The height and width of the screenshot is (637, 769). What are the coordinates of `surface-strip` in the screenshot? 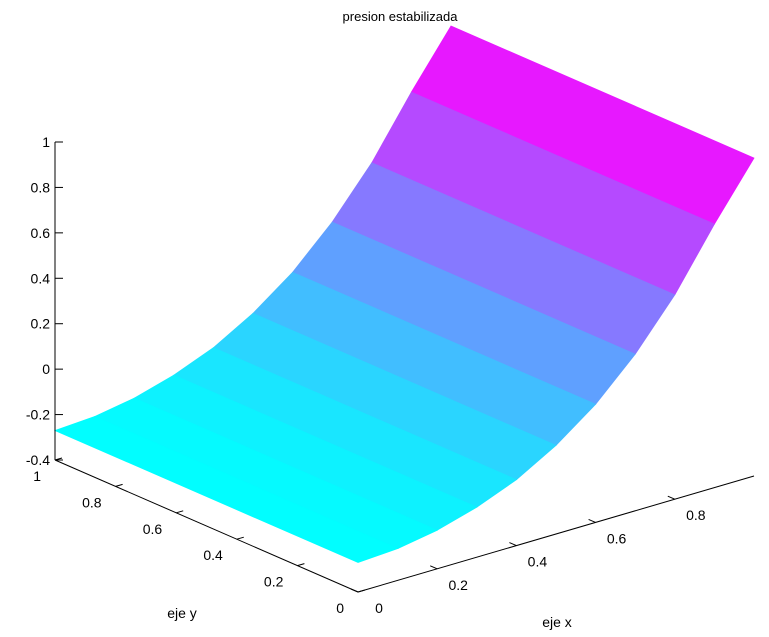 It's located at (226, 489).